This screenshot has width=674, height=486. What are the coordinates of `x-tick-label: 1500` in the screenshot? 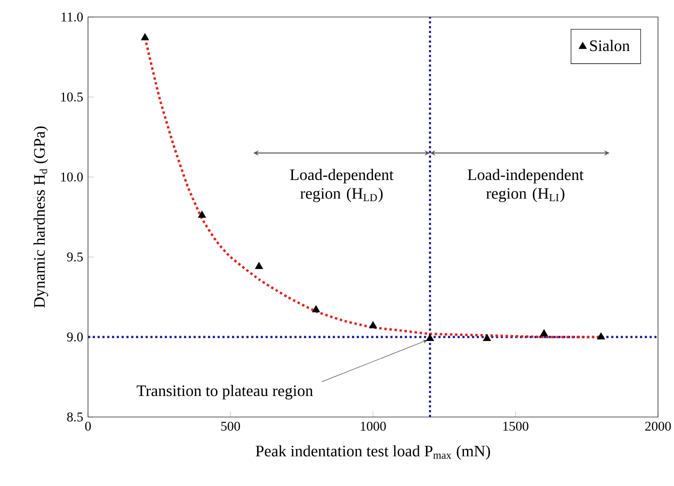 It's located at (515, 426).